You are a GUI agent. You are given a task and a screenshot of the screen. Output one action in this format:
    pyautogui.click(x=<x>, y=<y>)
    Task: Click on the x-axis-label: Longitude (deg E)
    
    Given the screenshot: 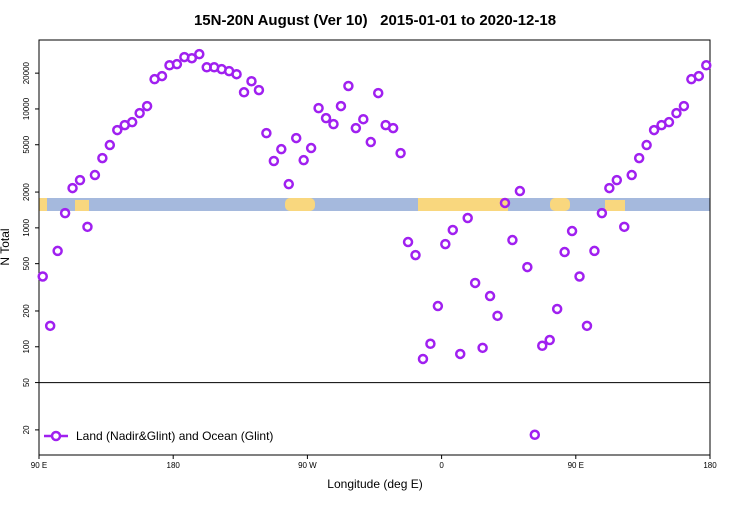 What is the action you would take?
    pyautogui.click(x=374, y=484)
    